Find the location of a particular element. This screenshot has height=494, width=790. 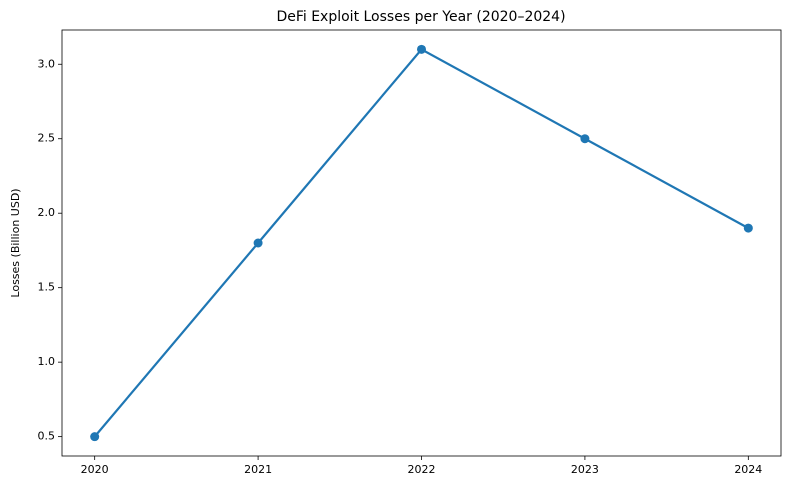

chart-title: DeFi Exploit Losses per Year (2020–2024) is located at coordinates (420, 17).